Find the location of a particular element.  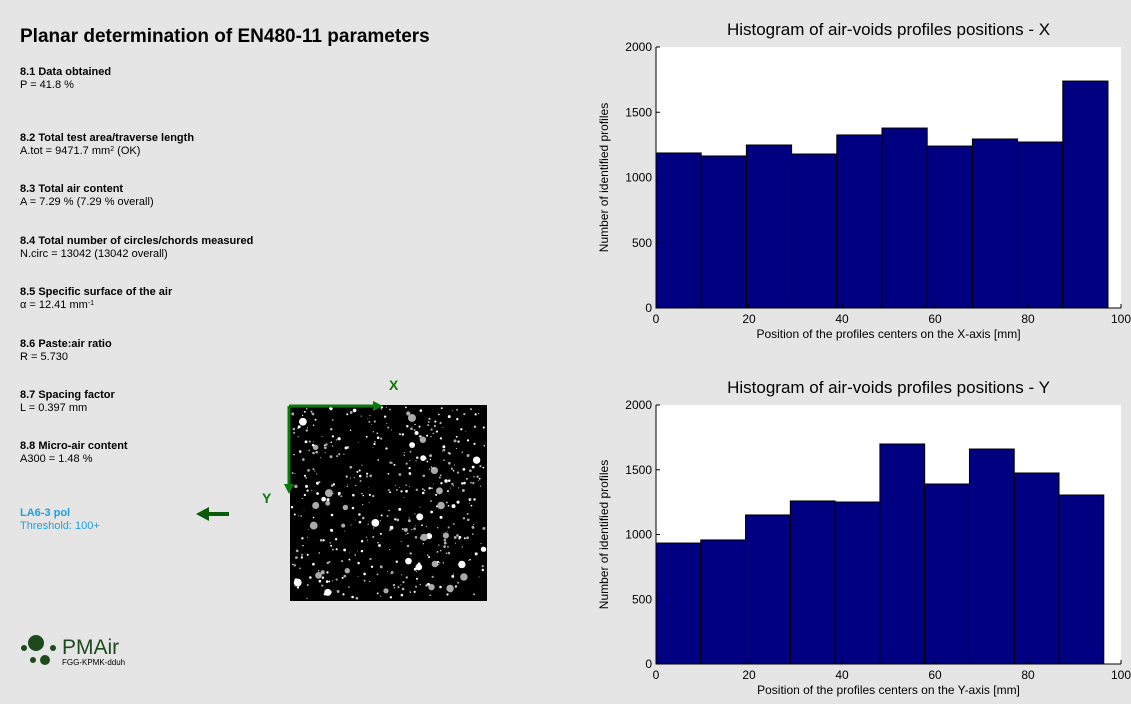

x-tick-label: 60 is located at coordinates (935, 319).